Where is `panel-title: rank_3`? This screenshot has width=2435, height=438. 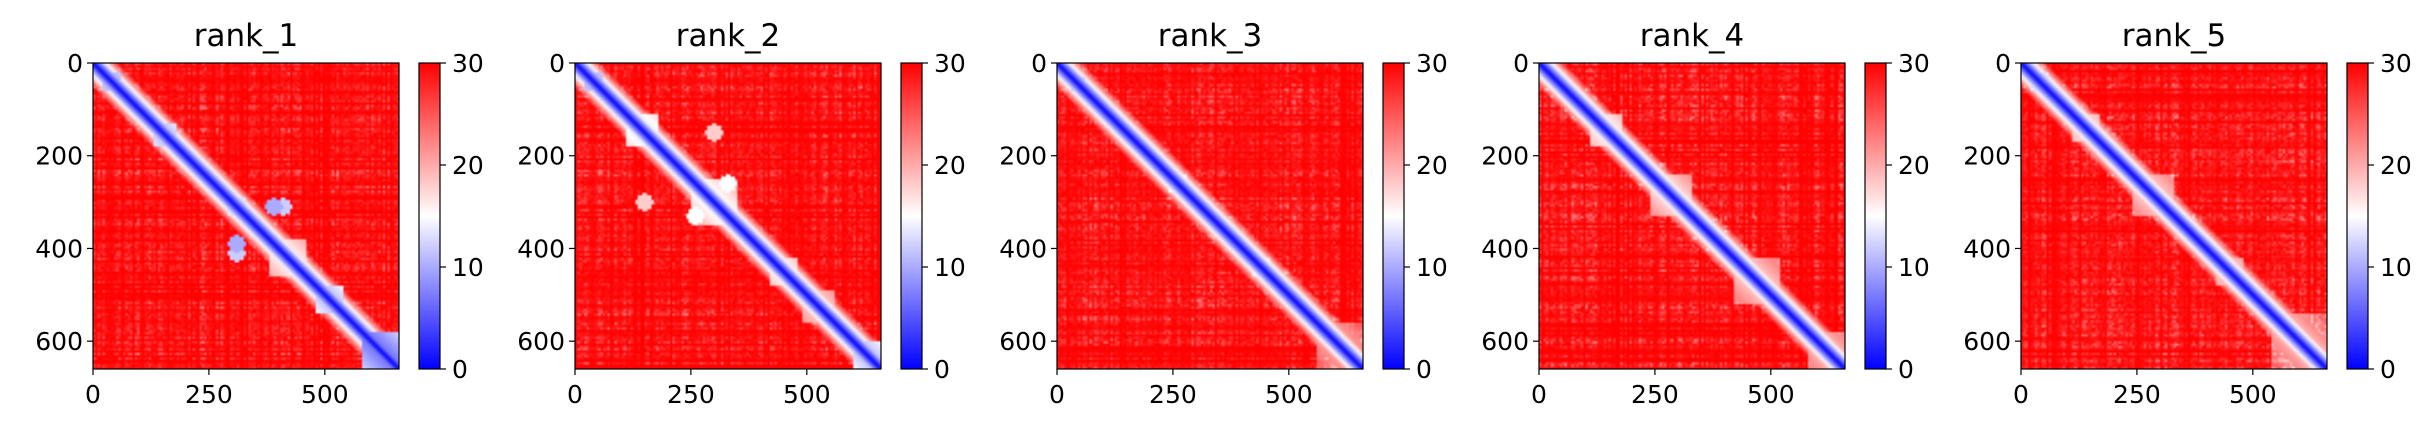 panel-title: rank_3 is located at coordinates (1210, 36).